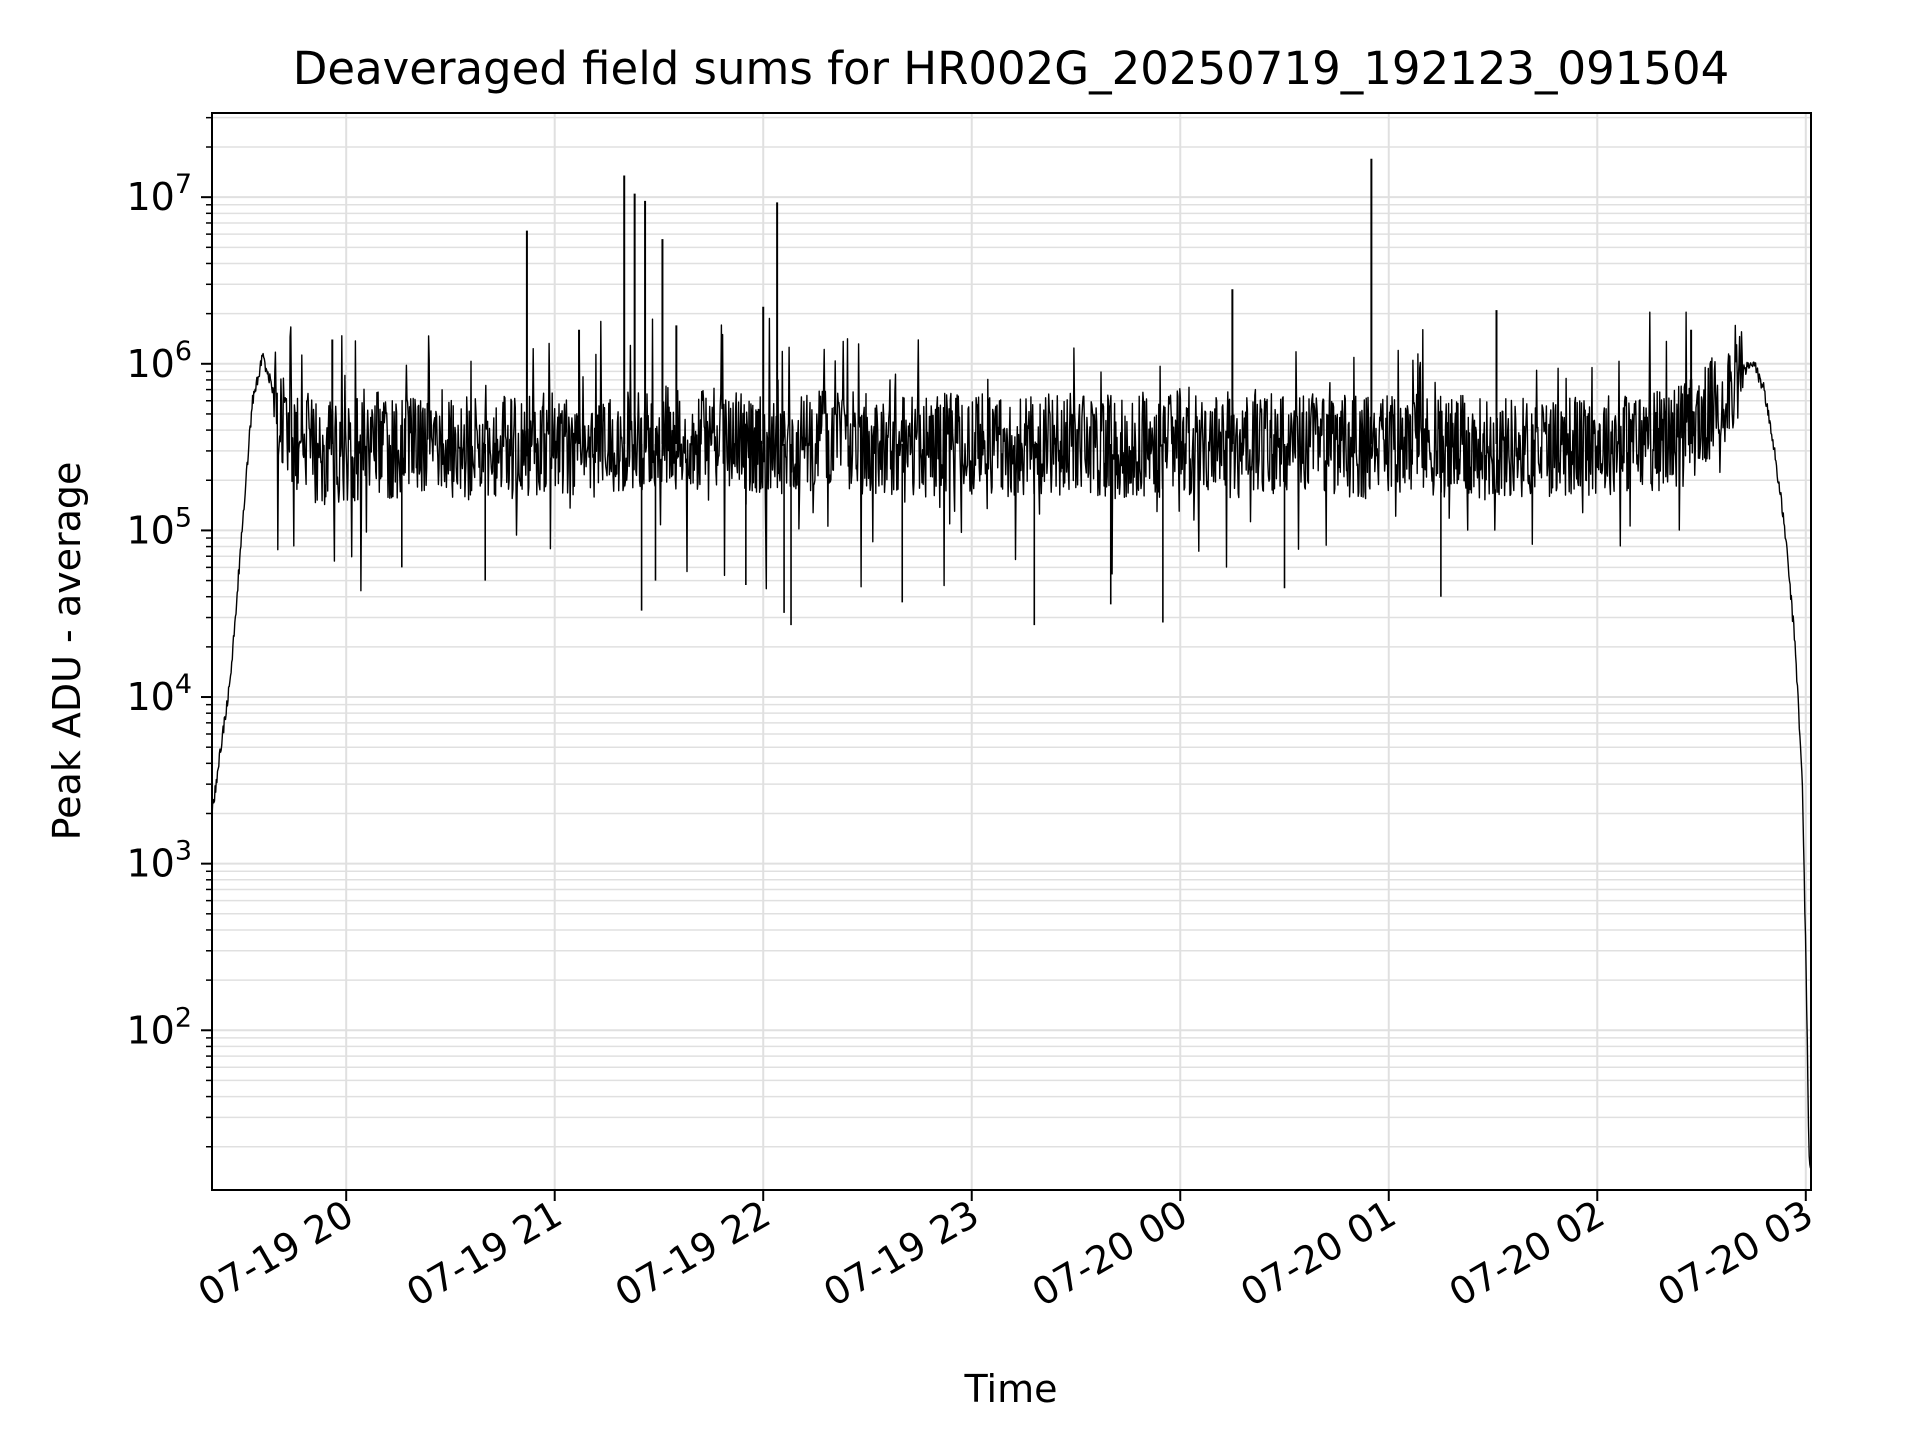 This screenshot has height=1440, width=1920. What do you see at coordinates (159, 861) in the screenshot?
I see `y-tick-label: 103` at bounding box center [159, 861].